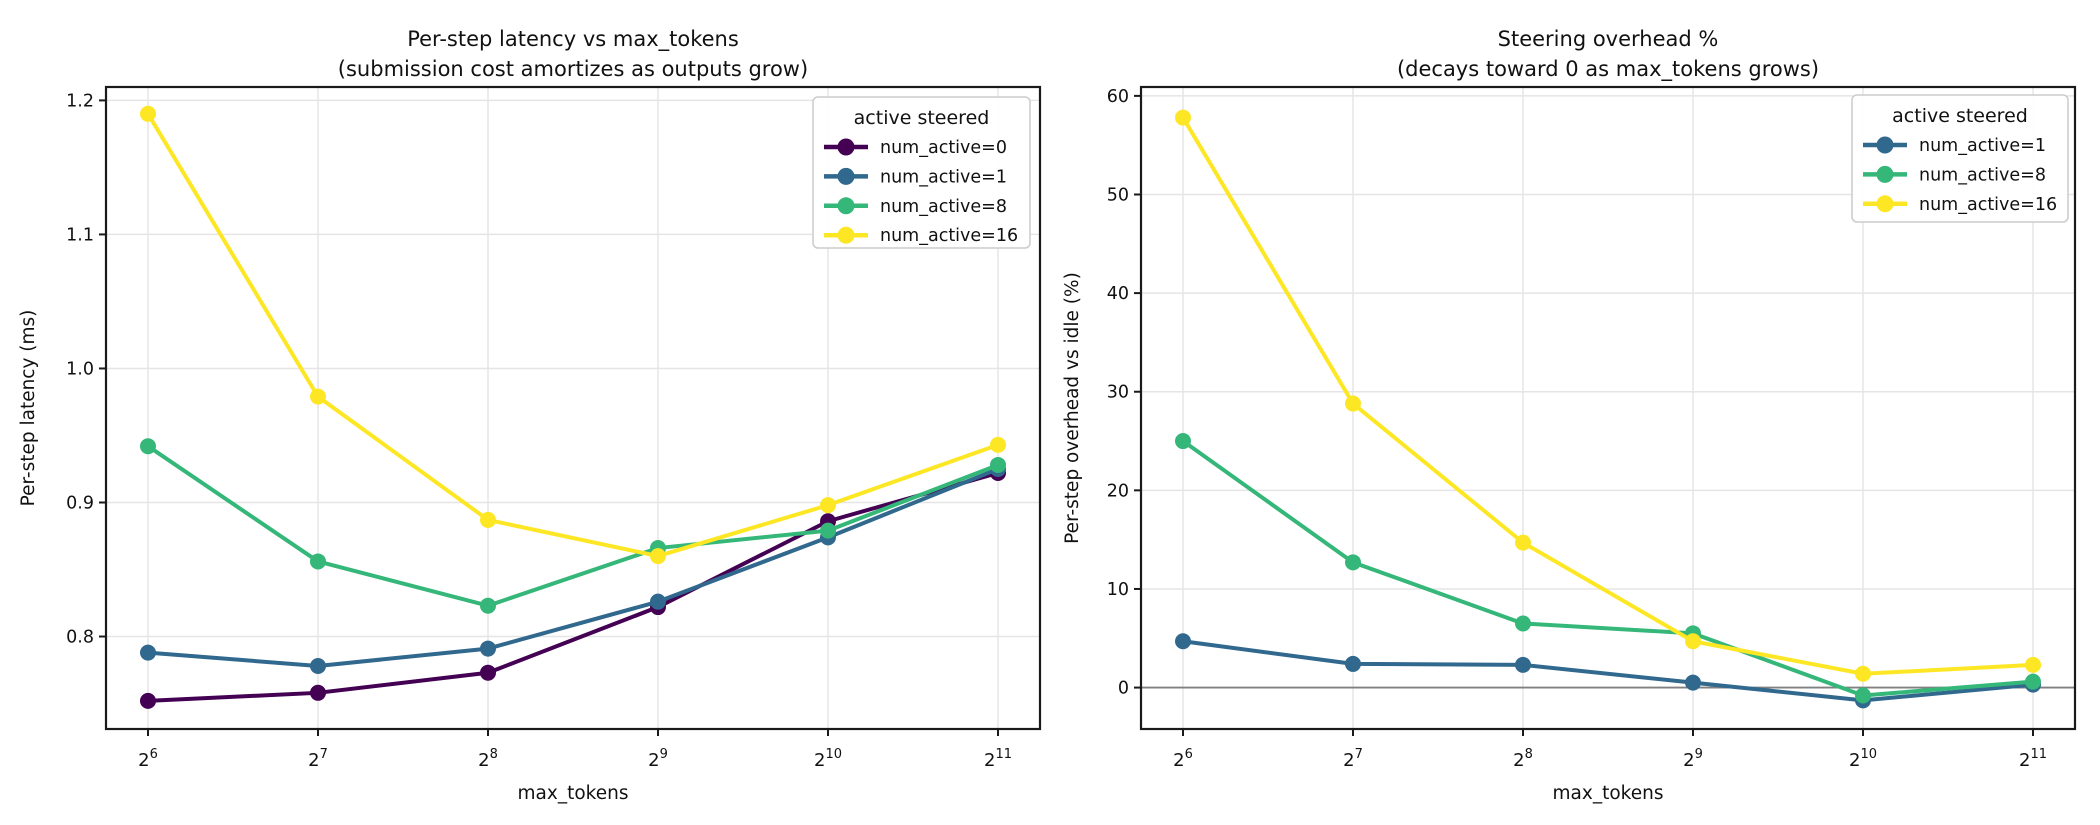 The height and width of the screenshot is (825, 2100). I want to click on y-tick-labels: 0.8 0.9 1.0 1.1 1.2, so click(80, 369).